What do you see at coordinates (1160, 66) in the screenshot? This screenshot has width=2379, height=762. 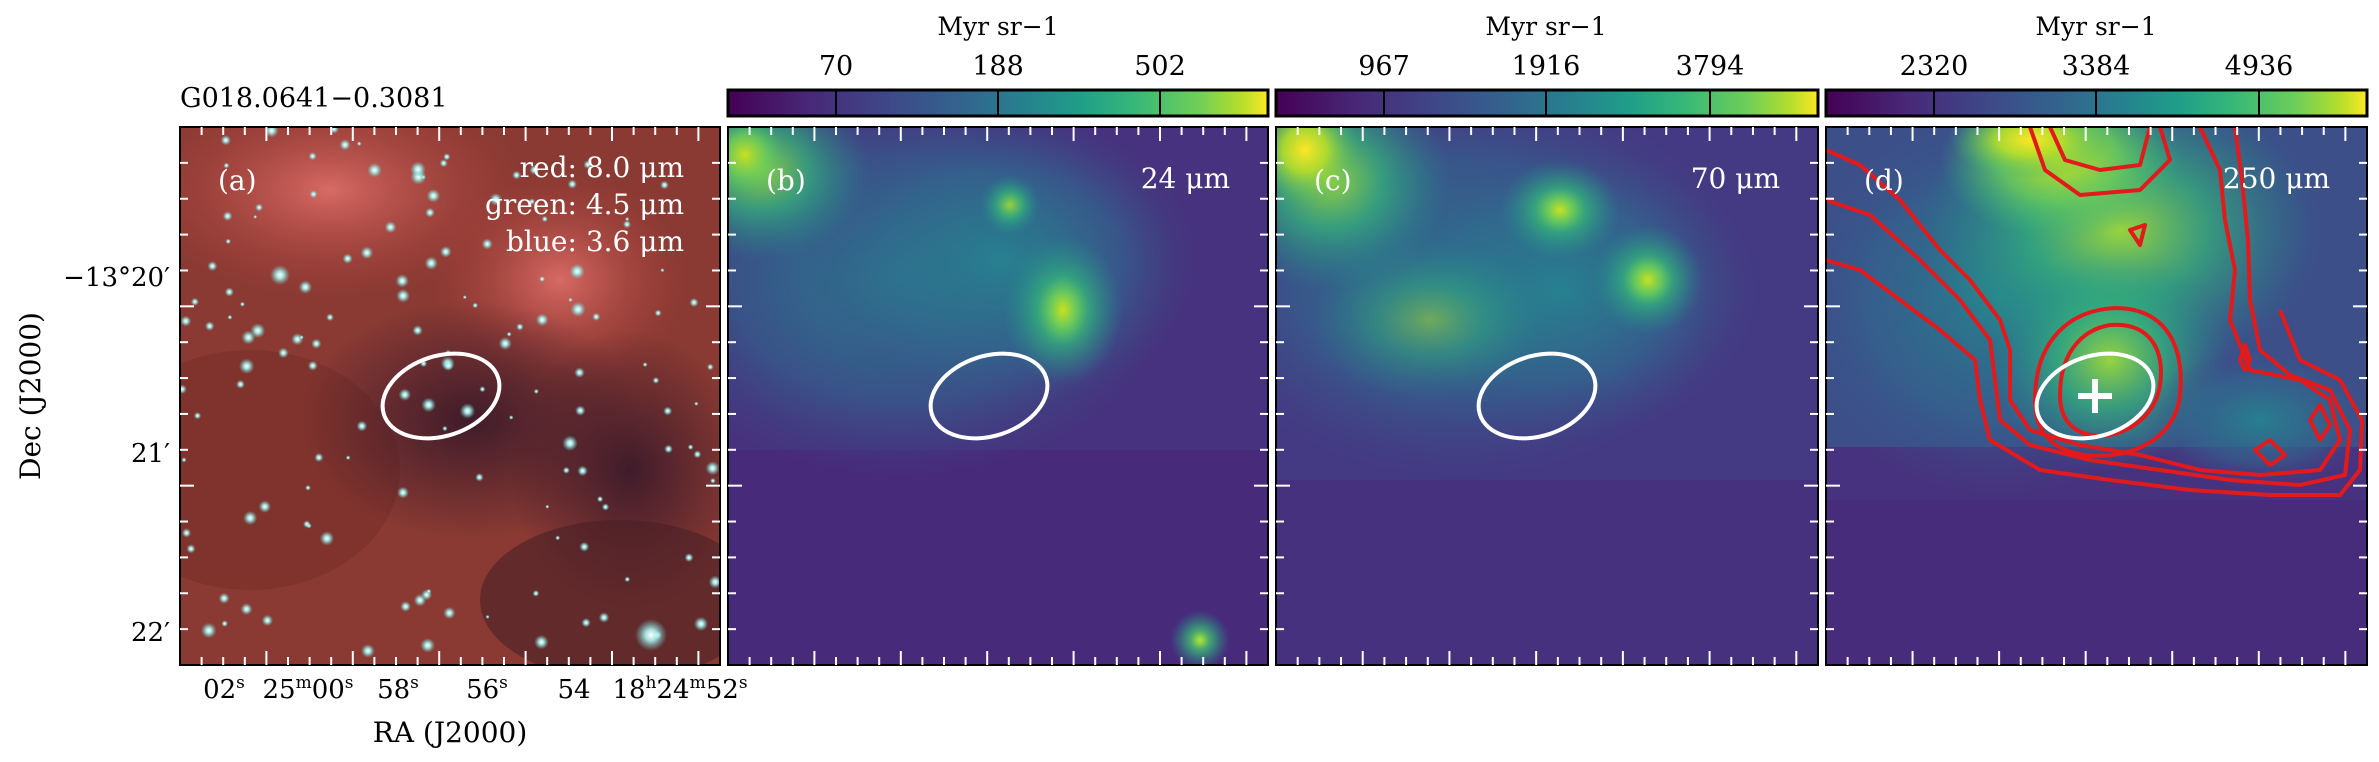 I see `colorbar-b-tick-3: 502` at bounding box center [1160, 66].